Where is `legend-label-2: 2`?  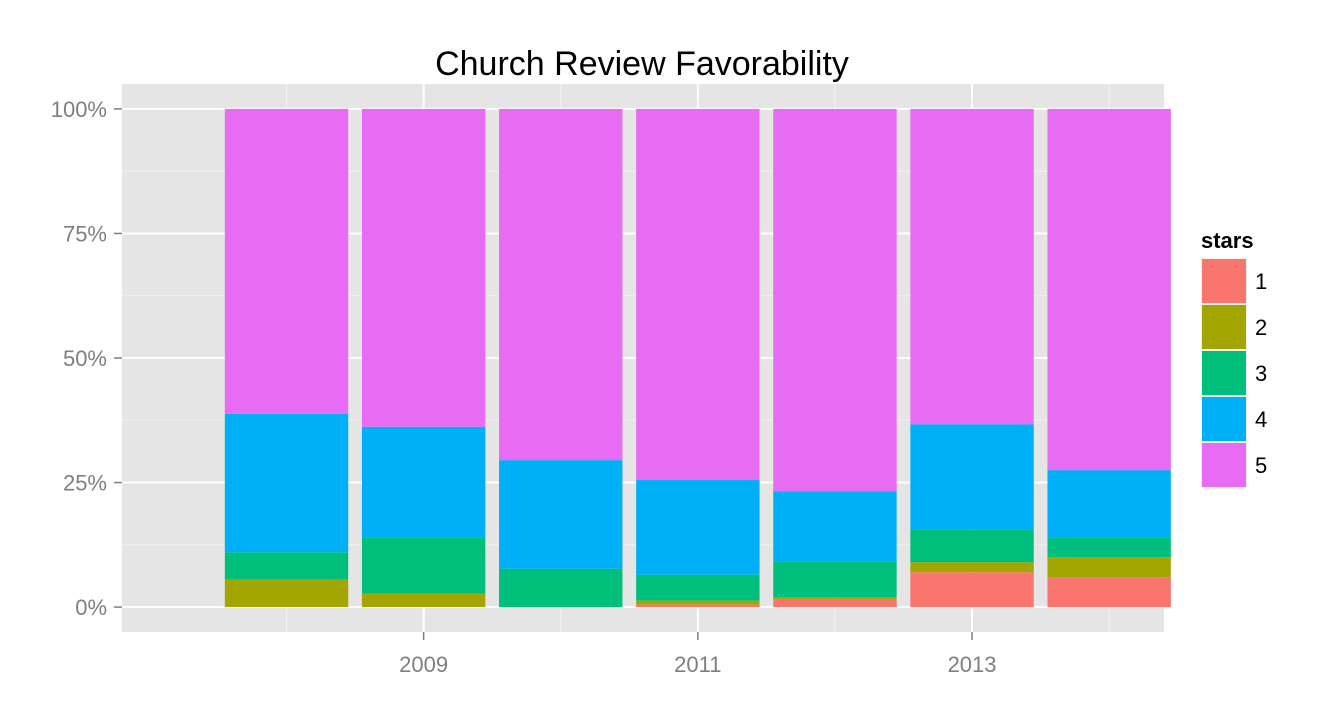
legend-label-2: 2 is located at coordinates (1261, 327).